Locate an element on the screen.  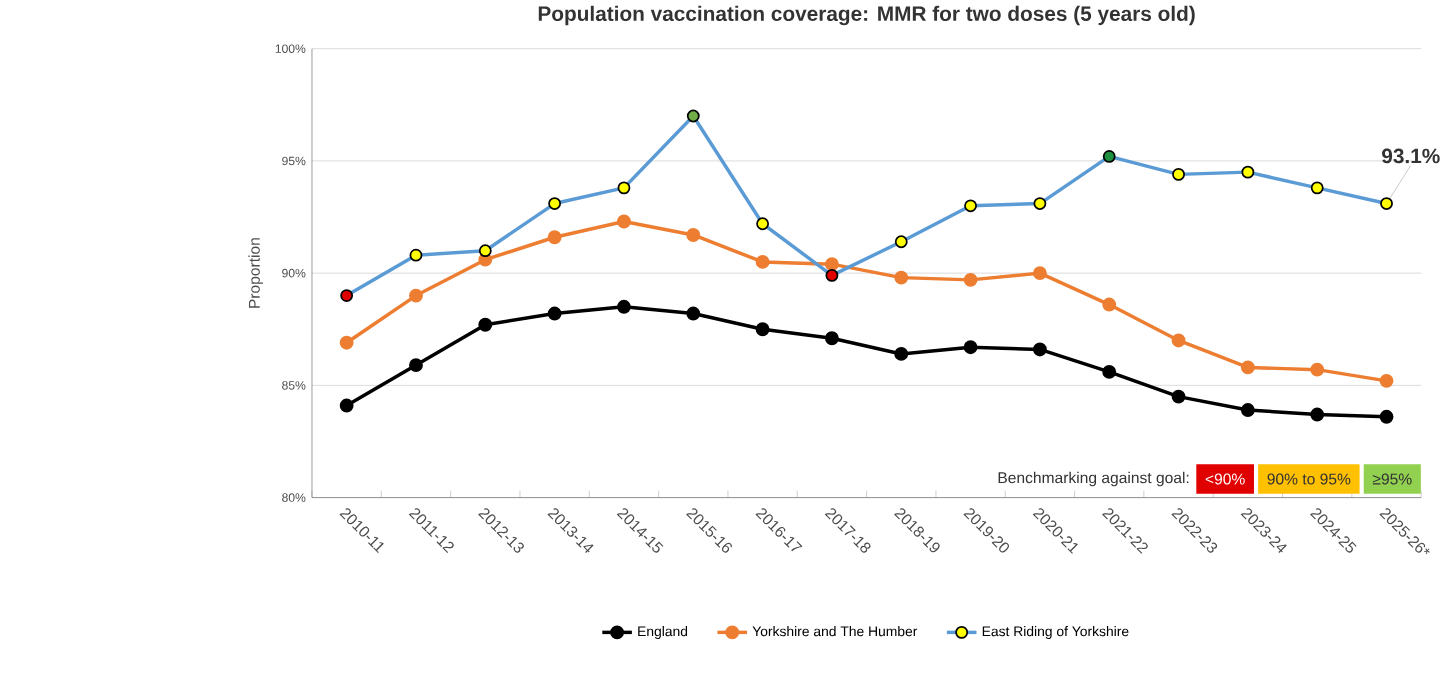
data-label: 93.1% is located at coordinates (1411, 156).